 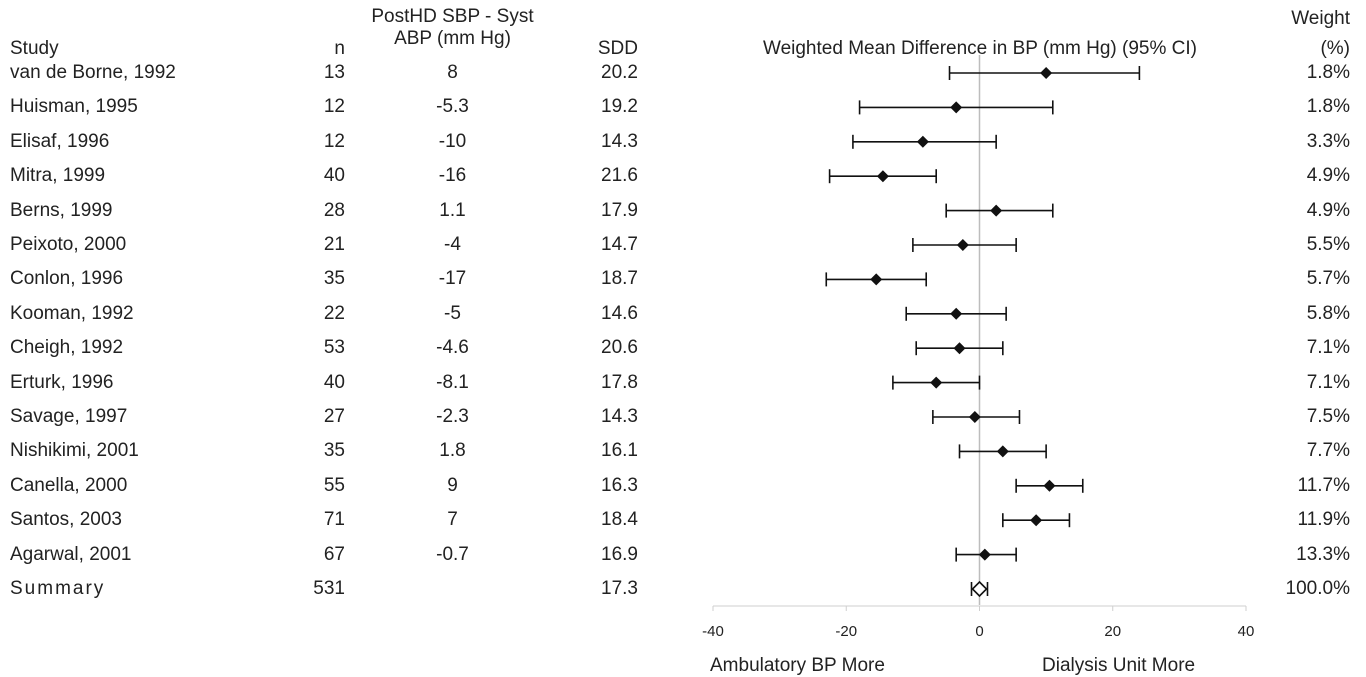 I want to click on header-weight-line2: (%), so click(x=1335, y=48).